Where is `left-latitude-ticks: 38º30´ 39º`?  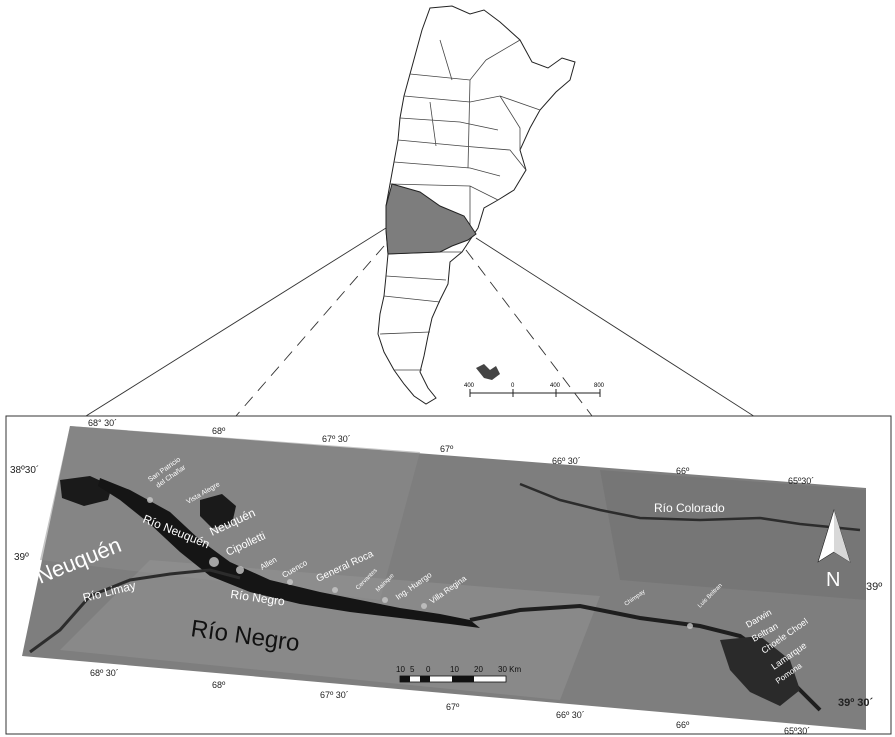
left-latitude-ticks: 38º30´ 39º is located at coordinates (24, 513).